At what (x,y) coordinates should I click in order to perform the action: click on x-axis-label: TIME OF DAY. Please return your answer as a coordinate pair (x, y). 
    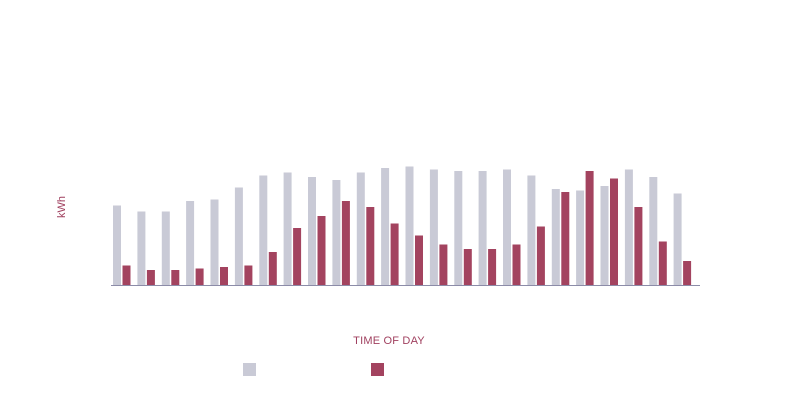
    Looking at the image, I should click on (389, 341).